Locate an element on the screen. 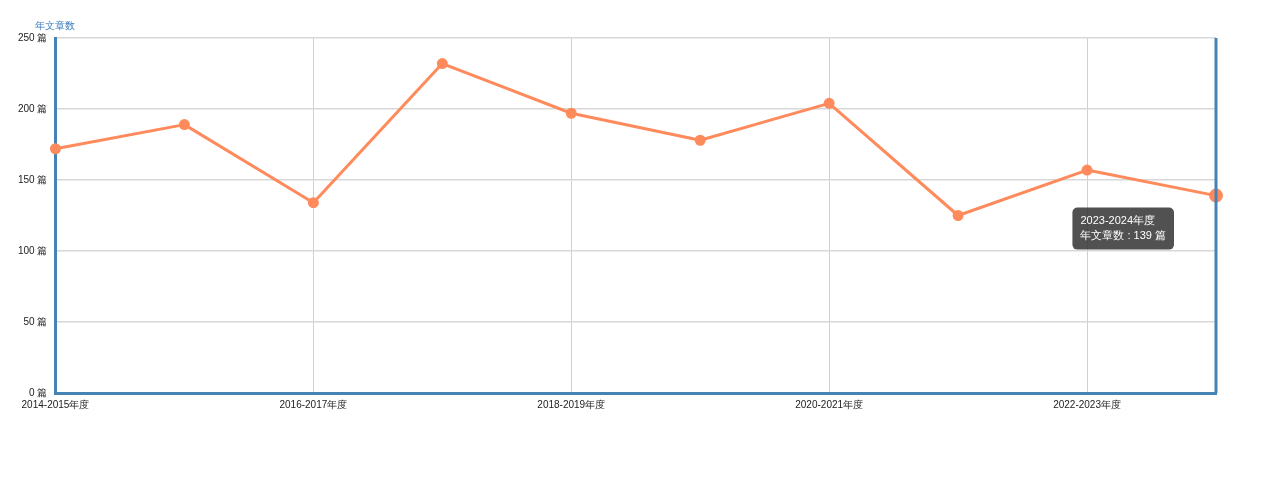 The image size is (1261, 477). x-tick-label: 2016-2017年度 is located at coordinates (313, 404).